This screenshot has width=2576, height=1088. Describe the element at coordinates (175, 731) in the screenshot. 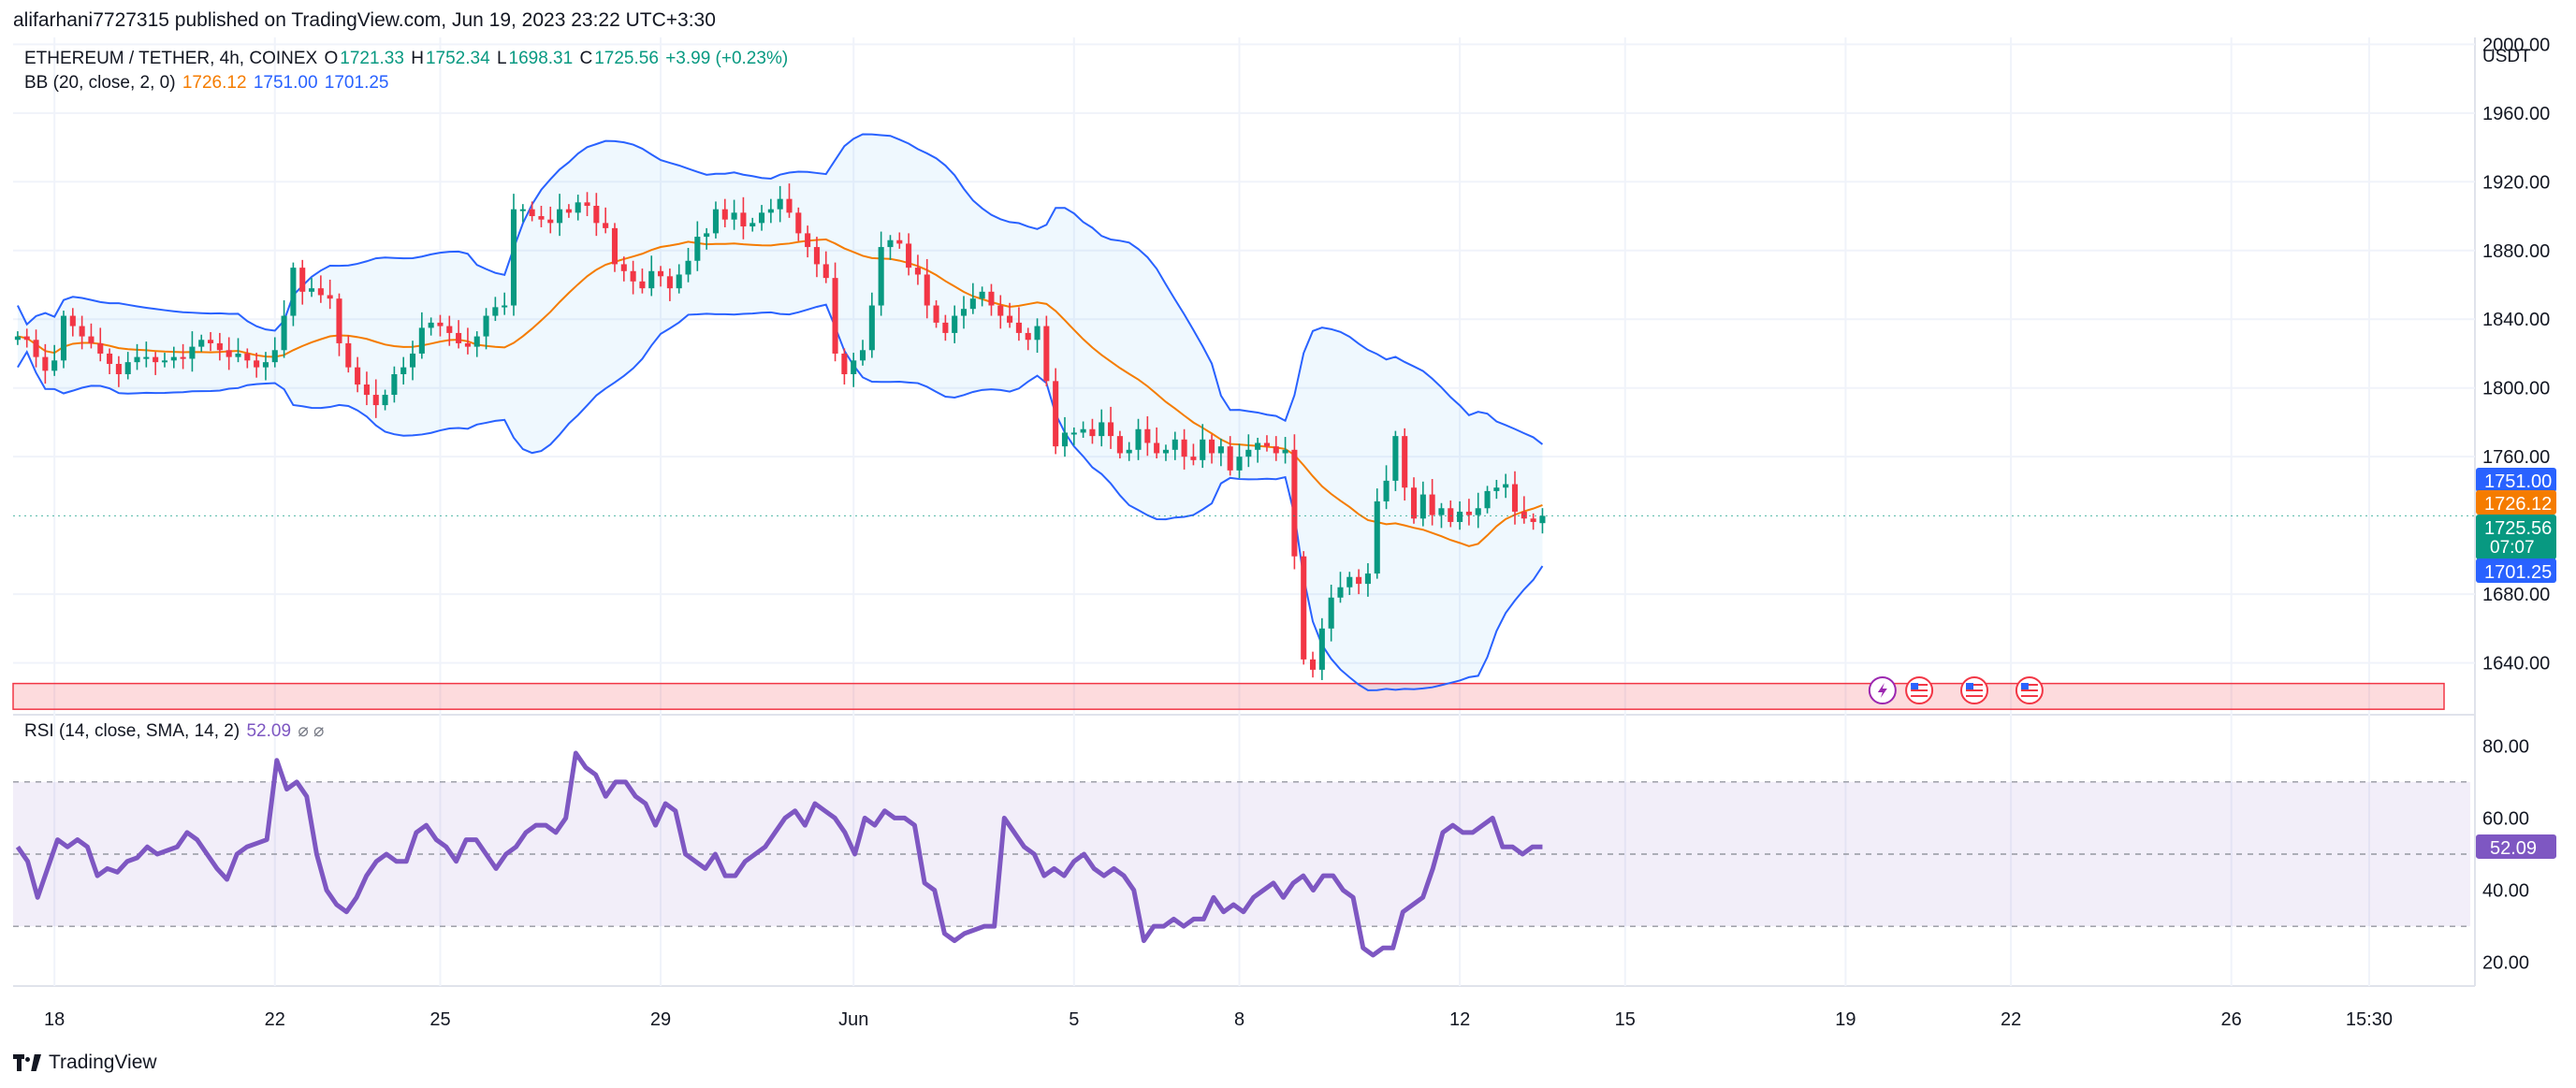

I see `rsi-legend: RSI (14, close, SMA, 14, 2) 52.09 ⌀ ⌀` at that location.